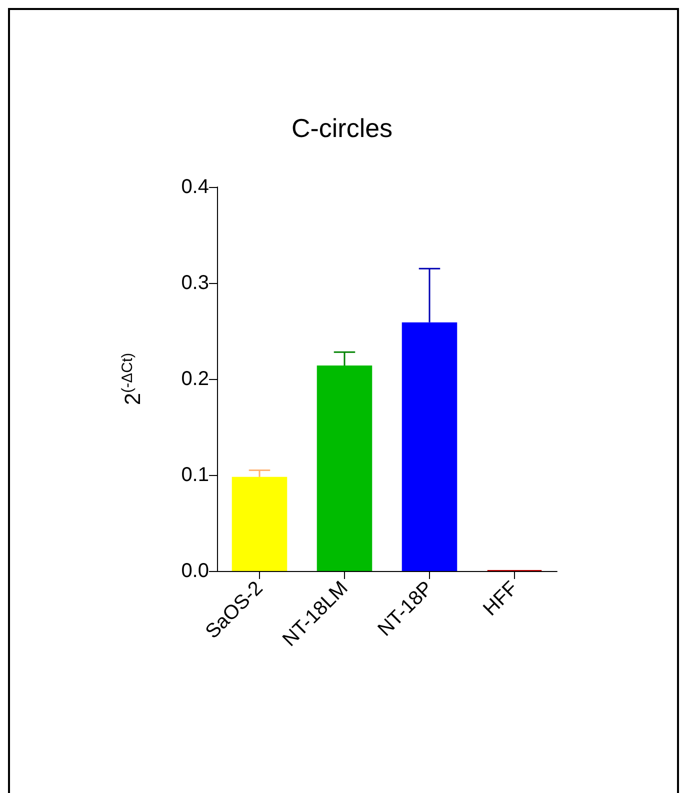 The height and width of the screenshot is (793, 687). What do you see at coordinates (342, 128) in the screenshot?
I see `chart-title: C-circles` at bounding box center [342, 128].